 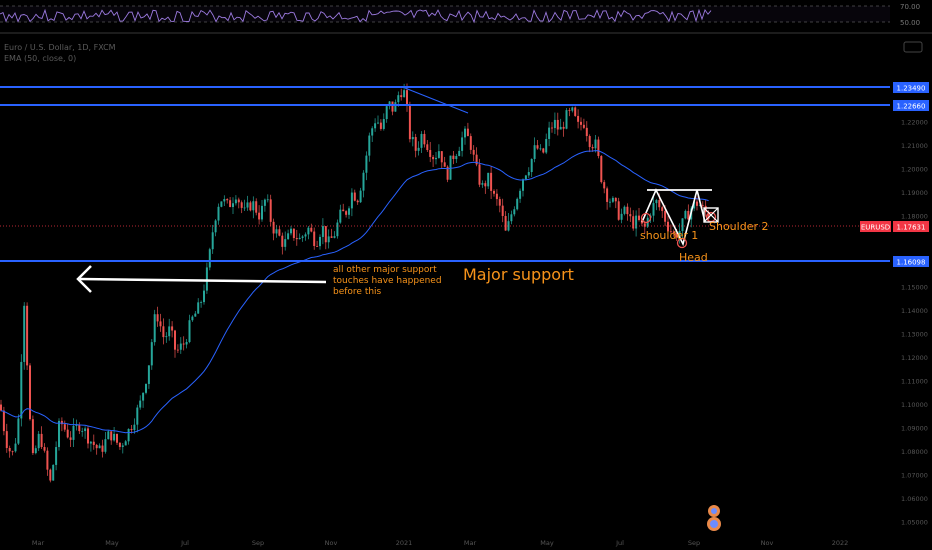 I want to click on x-tick-label: Mar, so click(x=470, y=543).